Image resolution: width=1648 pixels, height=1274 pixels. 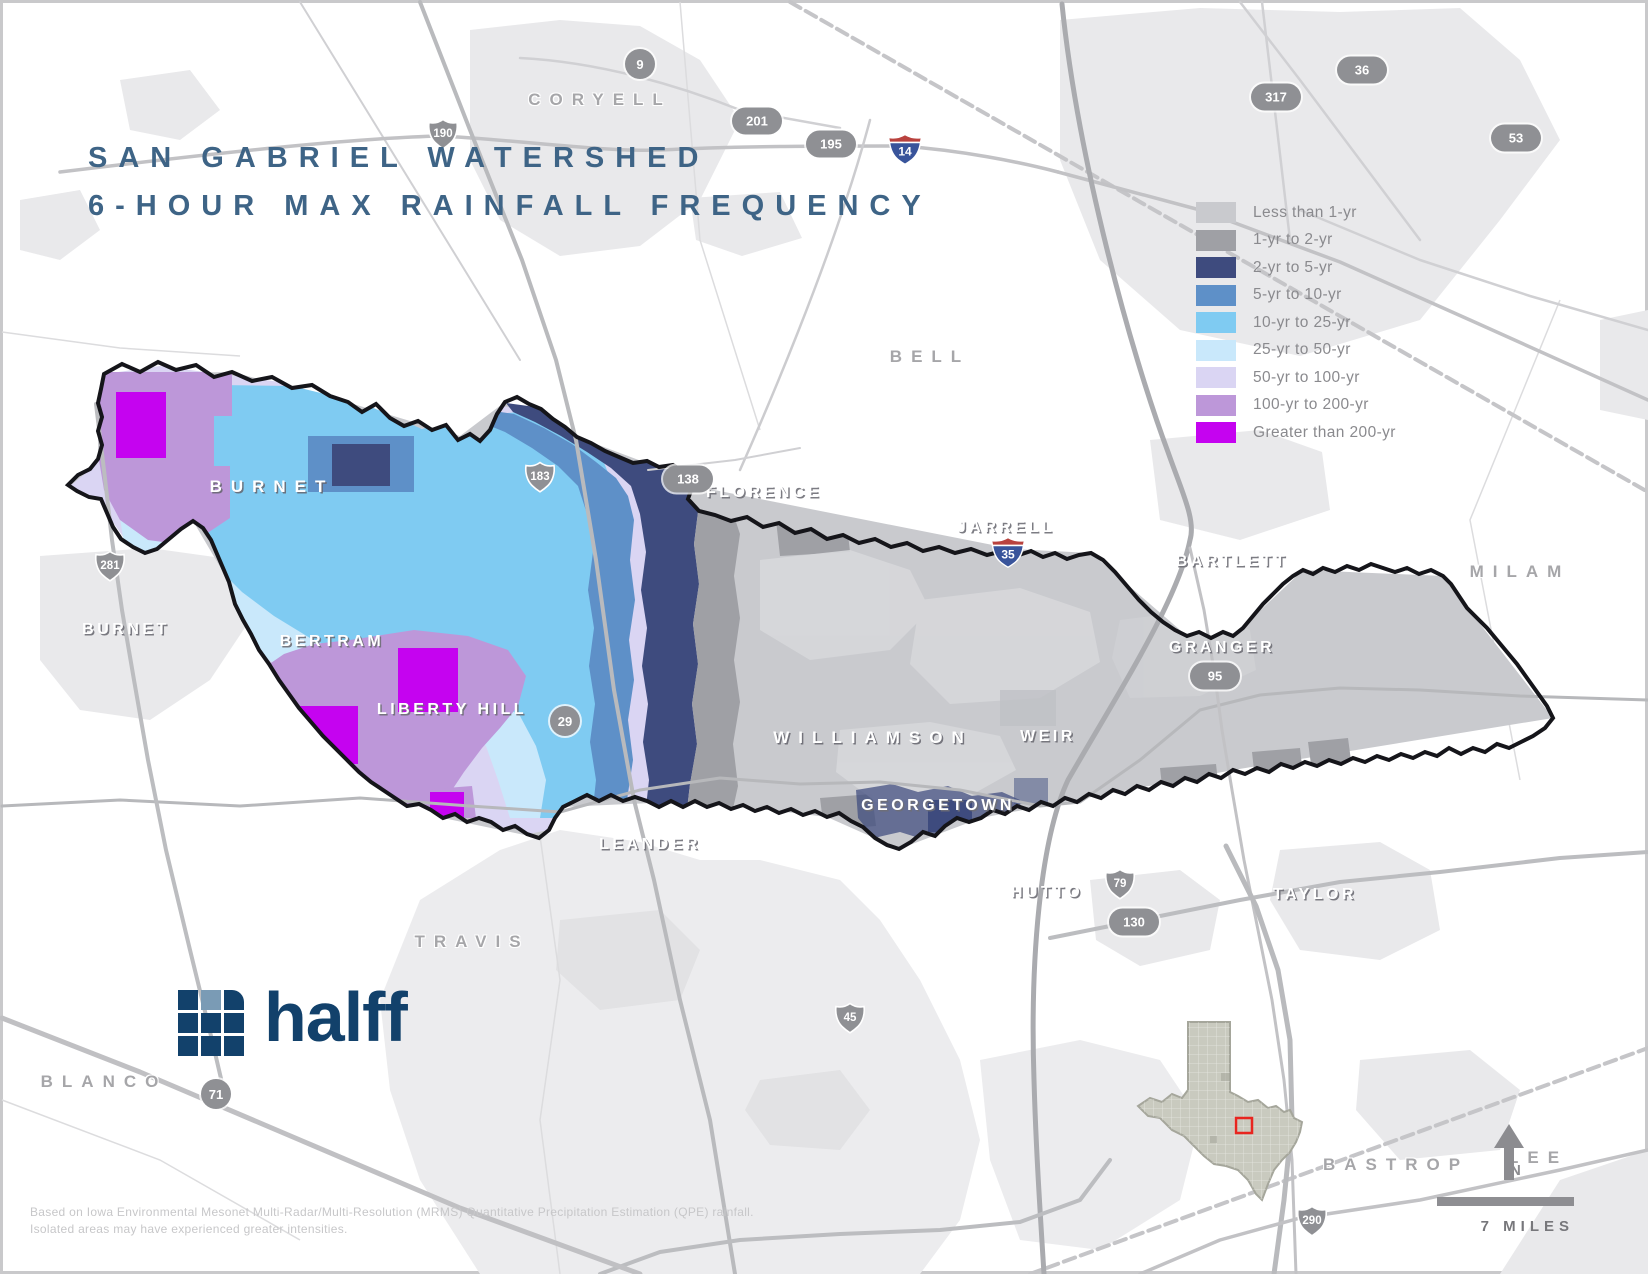 What do you see at coordinates (321, 1144) in the screenshot?
I see `road-us71` at bounding box center [321, 1144].